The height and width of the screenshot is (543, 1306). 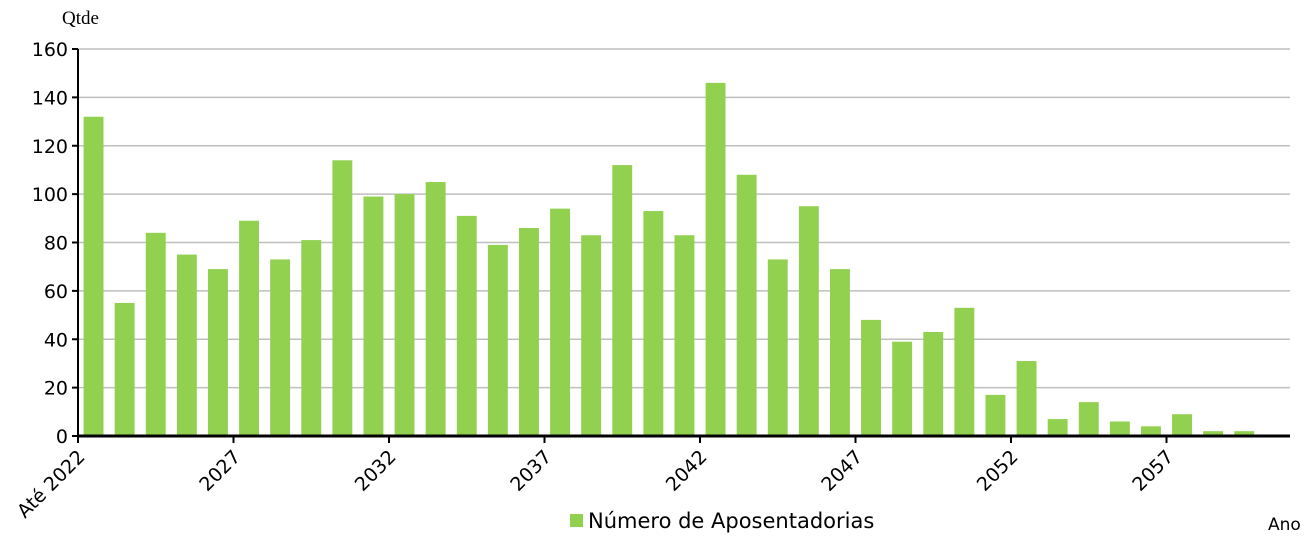 I want to click on x-tick-label: 2052, so click(x=998, y=471).